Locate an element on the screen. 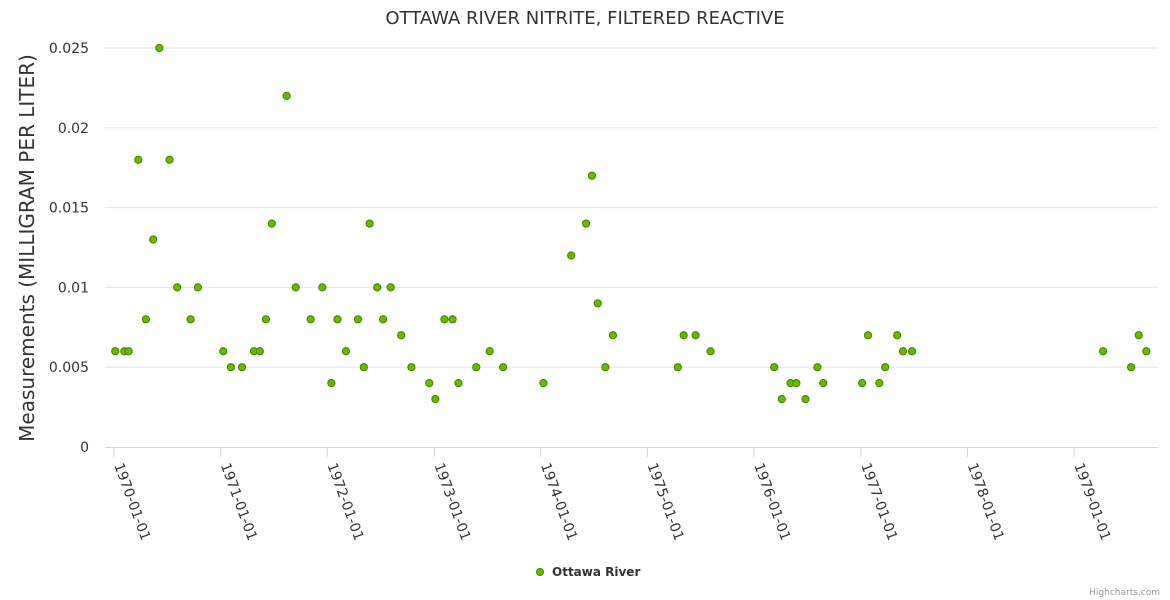 The image size is (1170, 600). x-tick-label: 1973-01-01 is located at coordinates (451, 502).